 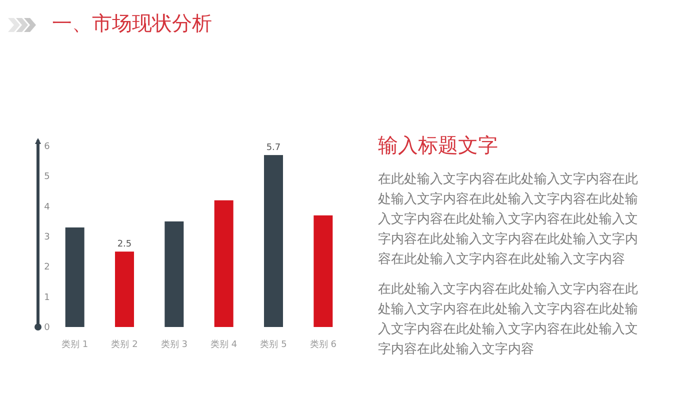 What do you see at coordinates (174, 344) in the screenshot?
I see `x-tick-label: 类别 3` at bounding box center [174, 344].